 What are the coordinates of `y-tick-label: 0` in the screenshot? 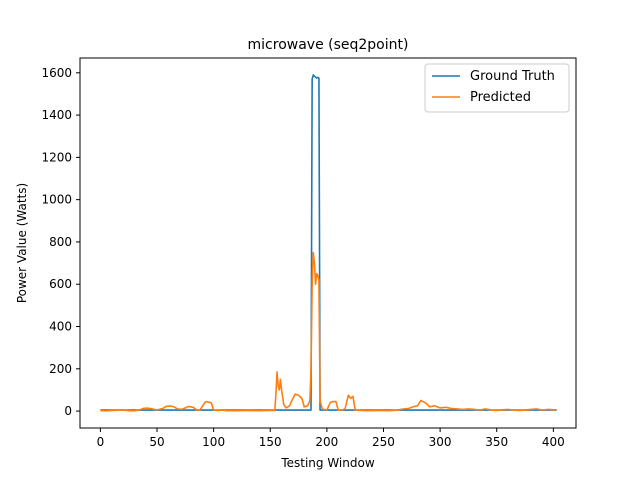 It's located at (68, 411).